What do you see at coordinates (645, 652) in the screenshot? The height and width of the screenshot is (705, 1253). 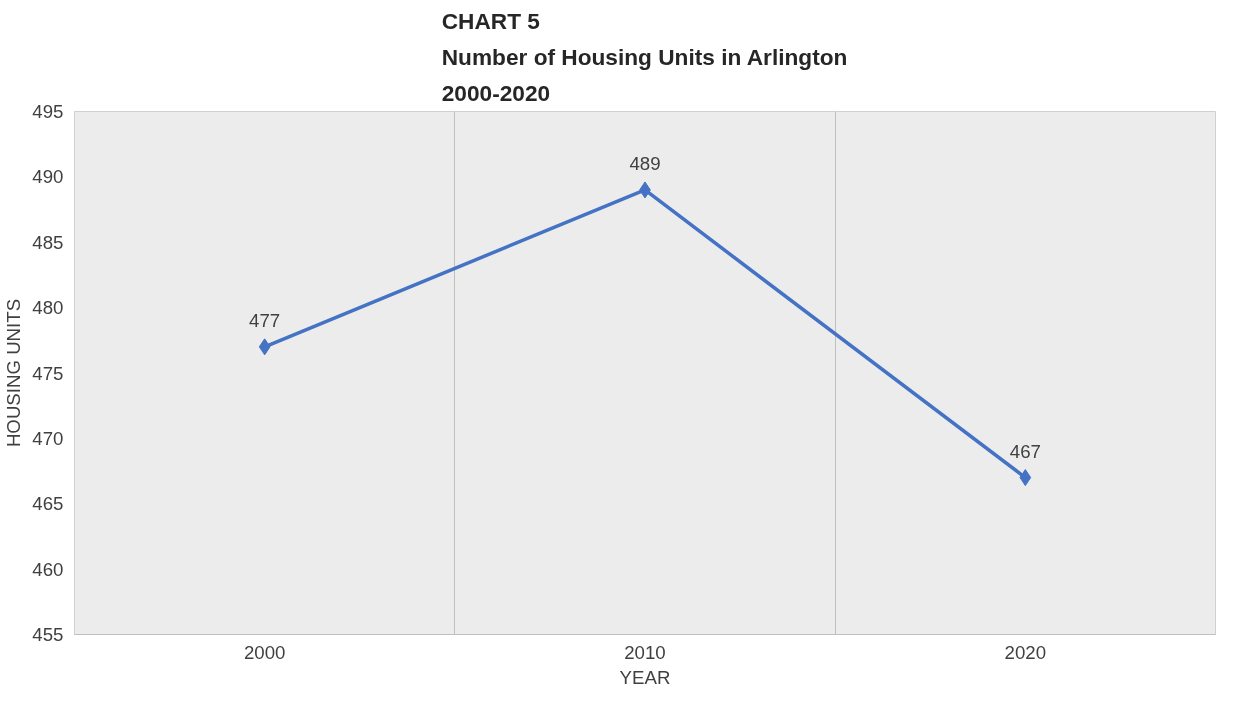 I see `x-tick-label: 2010` at bounding box center [645, 652].